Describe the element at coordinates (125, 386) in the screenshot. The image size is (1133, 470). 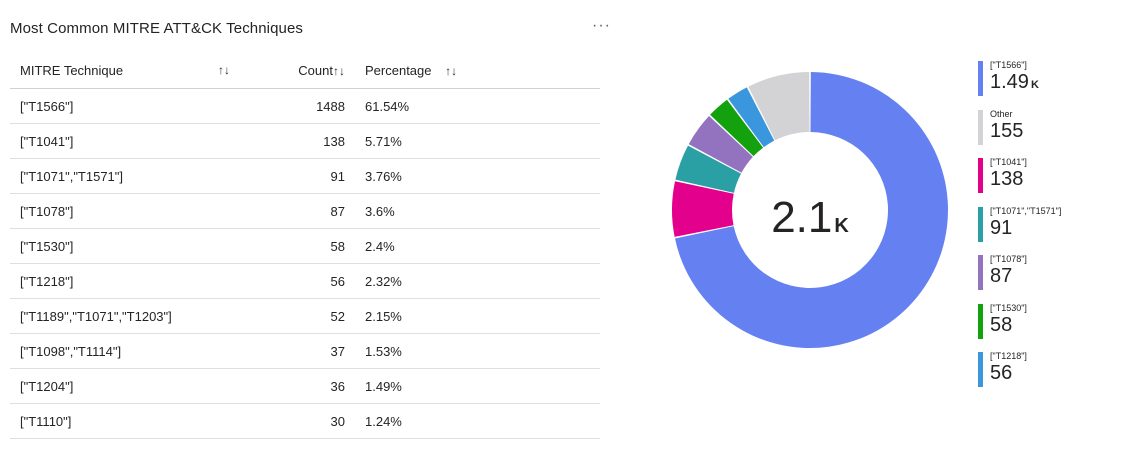
I see `cell-technique: ["T1204"]` at that location.